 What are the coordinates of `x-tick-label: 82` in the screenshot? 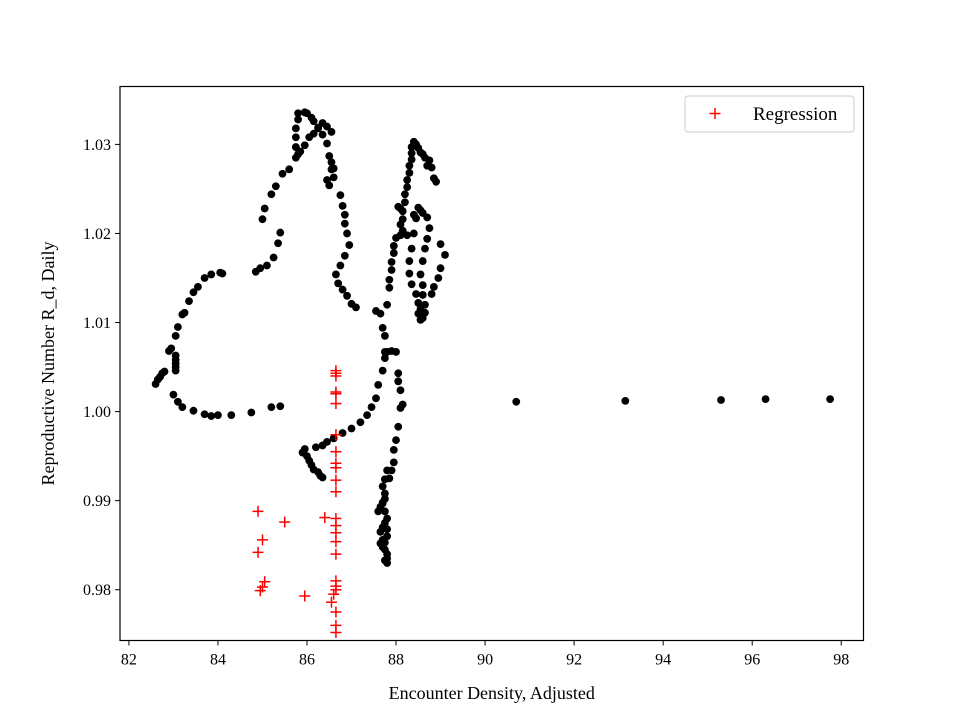 It's located at (129, 660).